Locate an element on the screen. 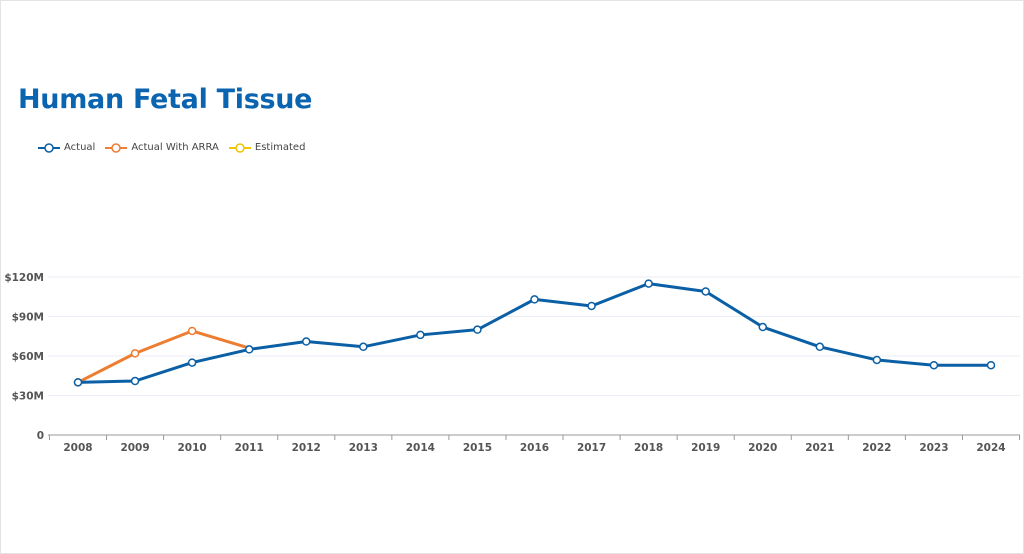 The image size is (1024, 554). x-tick-label: 2019 is located at coordinates (705, 448).